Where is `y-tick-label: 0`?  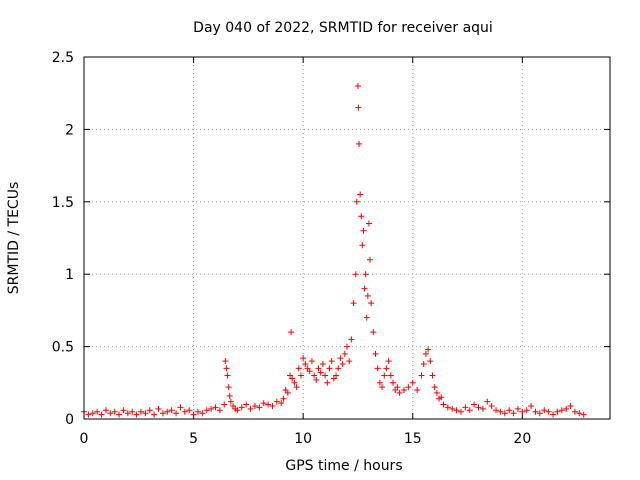
y-tick-label: 0 is located at coordinates (69, 420).